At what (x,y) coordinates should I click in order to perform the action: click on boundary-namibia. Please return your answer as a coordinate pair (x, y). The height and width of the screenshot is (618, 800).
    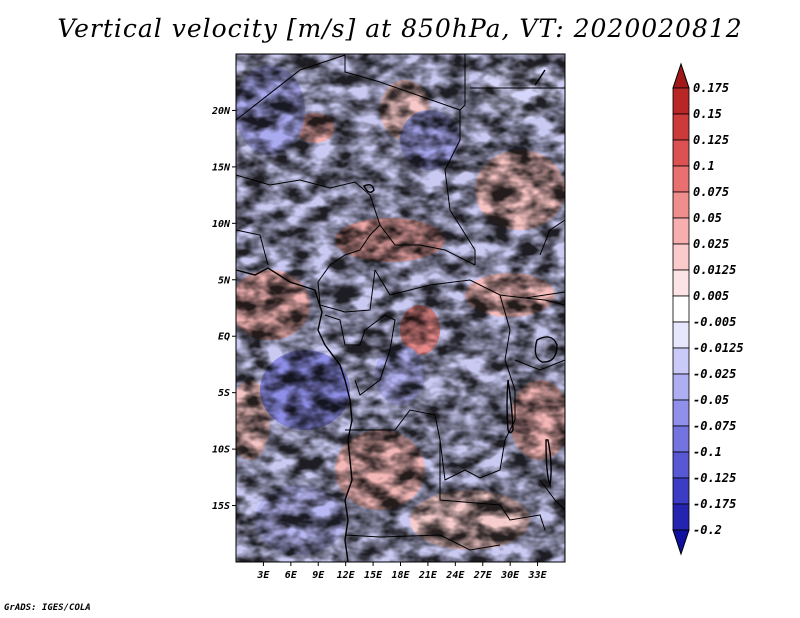
    Looking at the image, I should click on (422, 542).